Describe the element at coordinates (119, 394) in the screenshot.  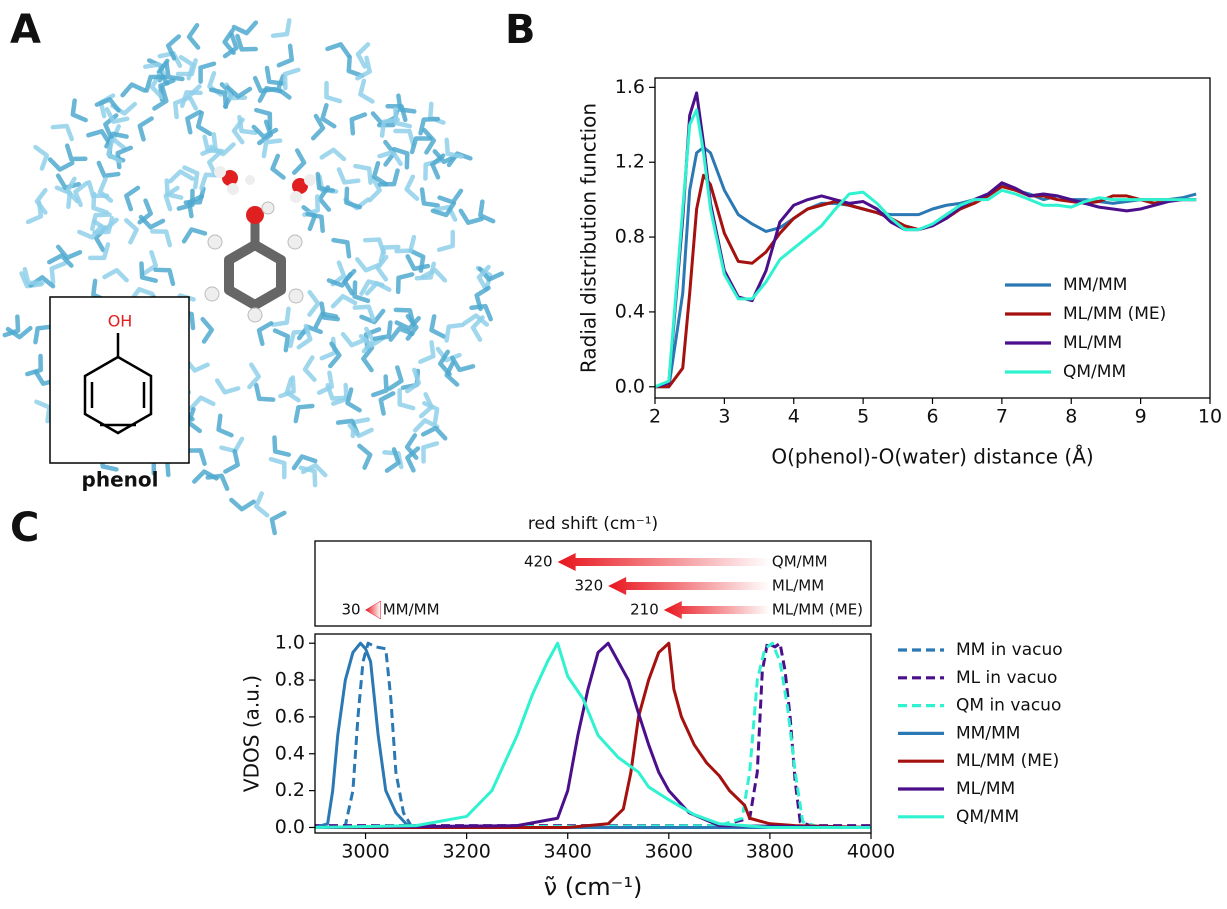
I see `phenol-inset: OH phenol` at that location.